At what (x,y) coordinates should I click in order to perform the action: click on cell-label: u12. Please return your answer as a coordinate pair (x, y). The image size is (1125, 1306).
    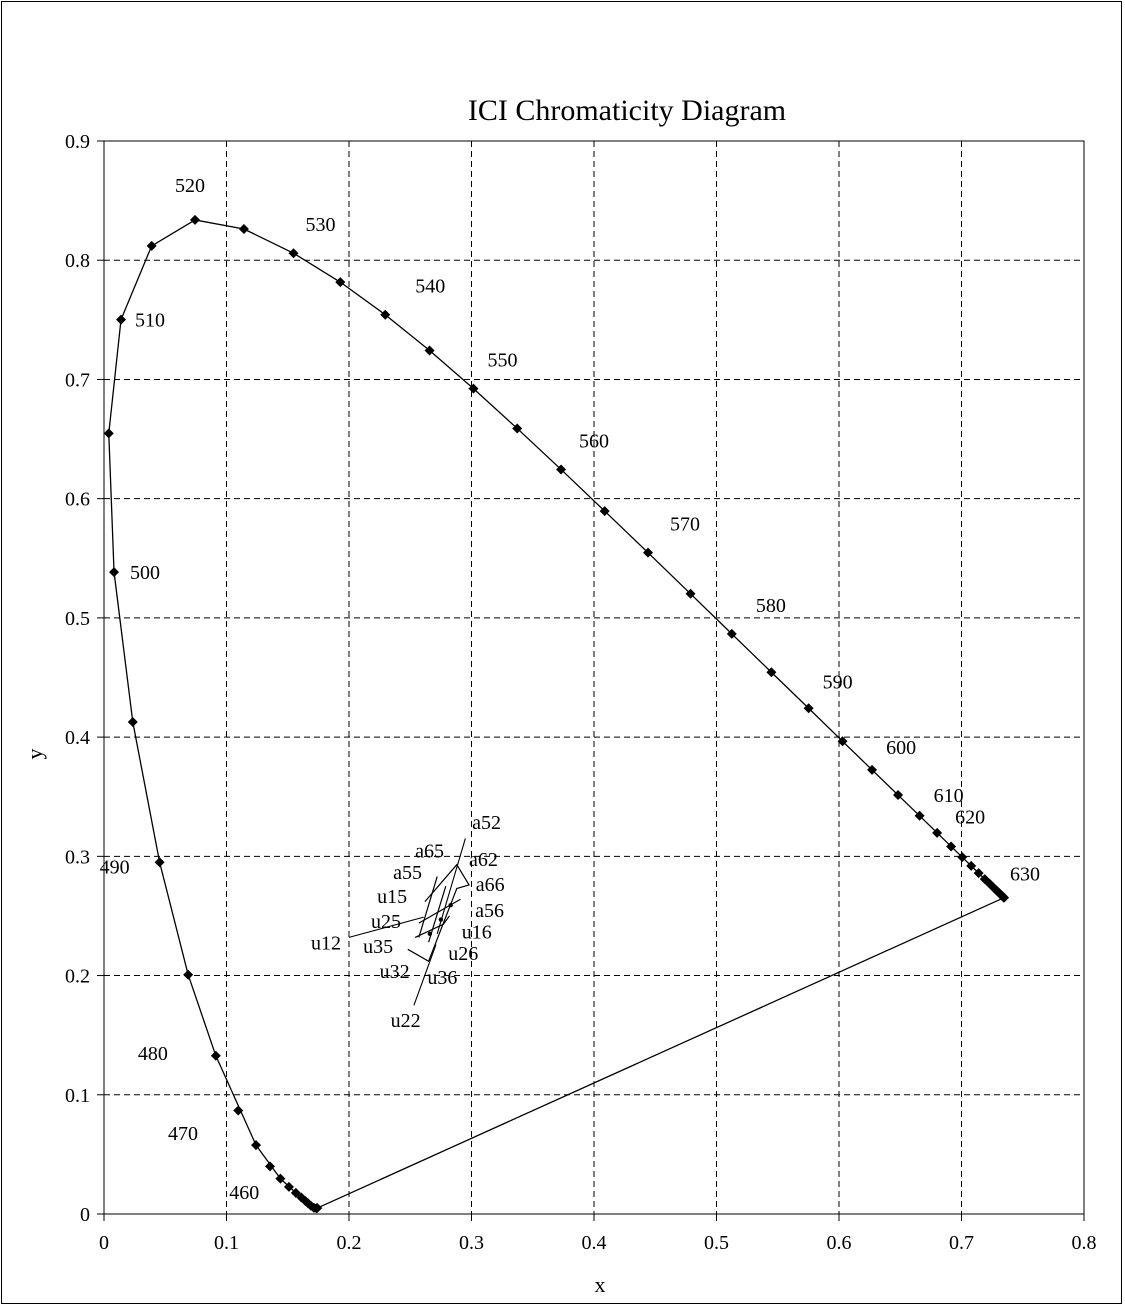
    Looking at the image, I should click on (326, 943).